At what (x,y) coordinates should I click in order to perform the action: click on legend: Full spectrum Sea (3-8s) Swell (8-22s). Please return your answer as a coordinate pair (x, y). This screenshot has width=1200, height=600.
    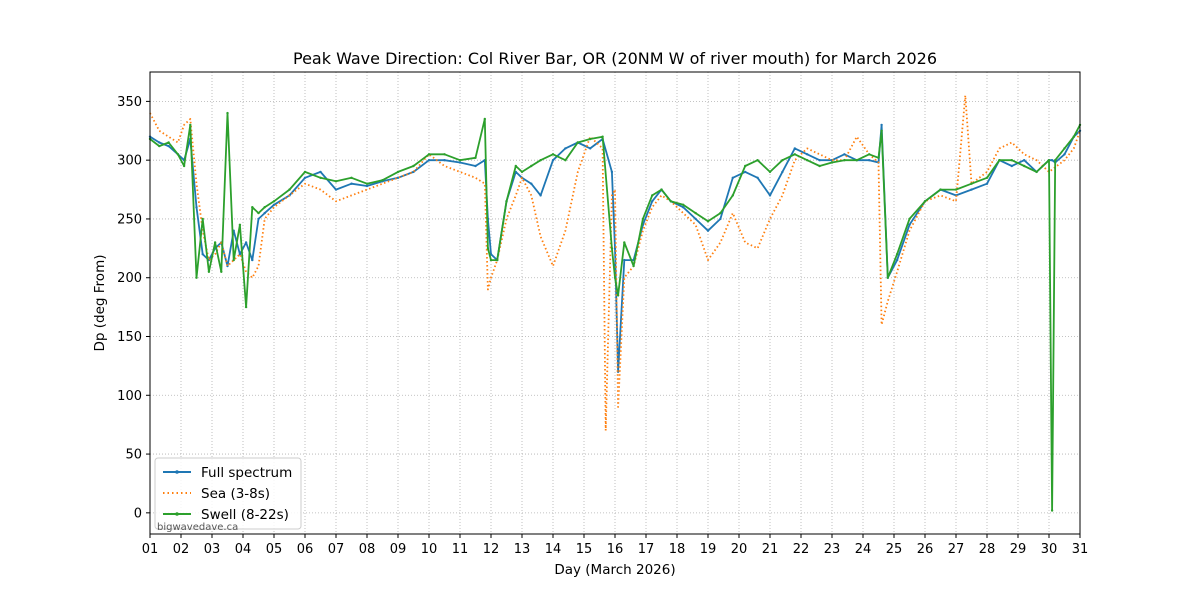
    Looking at the image, I should click on (228, 493).